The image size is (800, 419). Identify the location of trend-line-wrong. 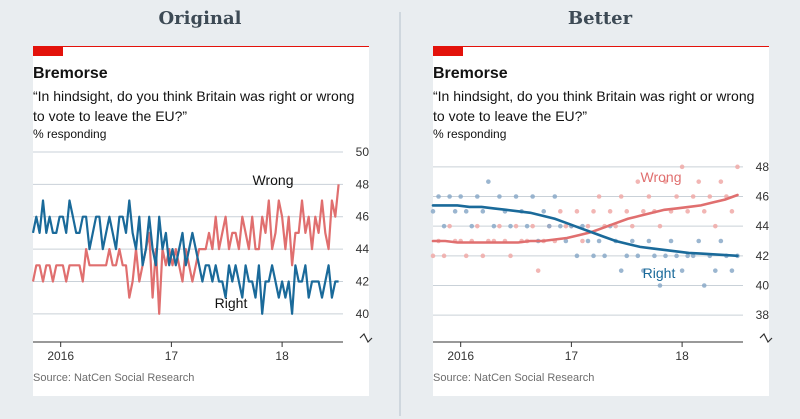
(585, 218).